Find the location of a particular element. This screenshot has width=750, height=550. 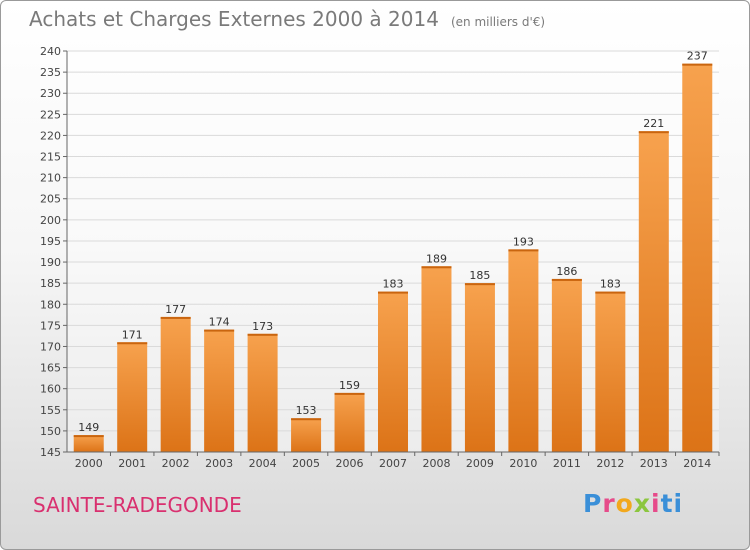

x-tick-label: 2003 is located at coordinates (219, 463).